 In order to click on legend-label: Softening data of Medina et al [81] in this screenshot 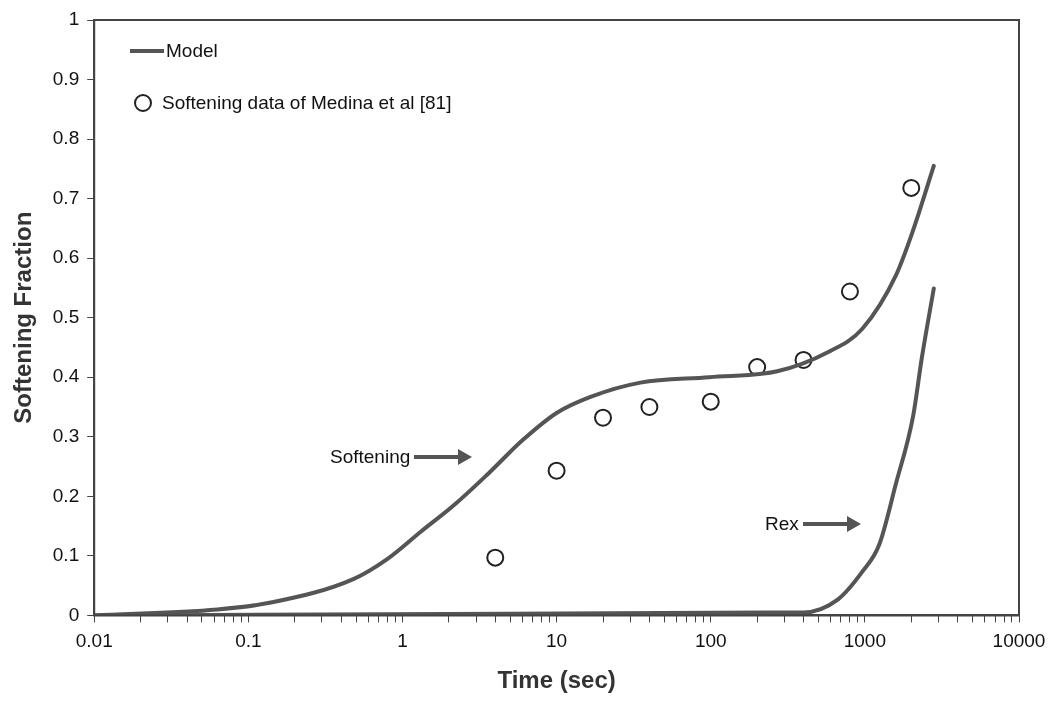, I will do `click(307, 103)`.